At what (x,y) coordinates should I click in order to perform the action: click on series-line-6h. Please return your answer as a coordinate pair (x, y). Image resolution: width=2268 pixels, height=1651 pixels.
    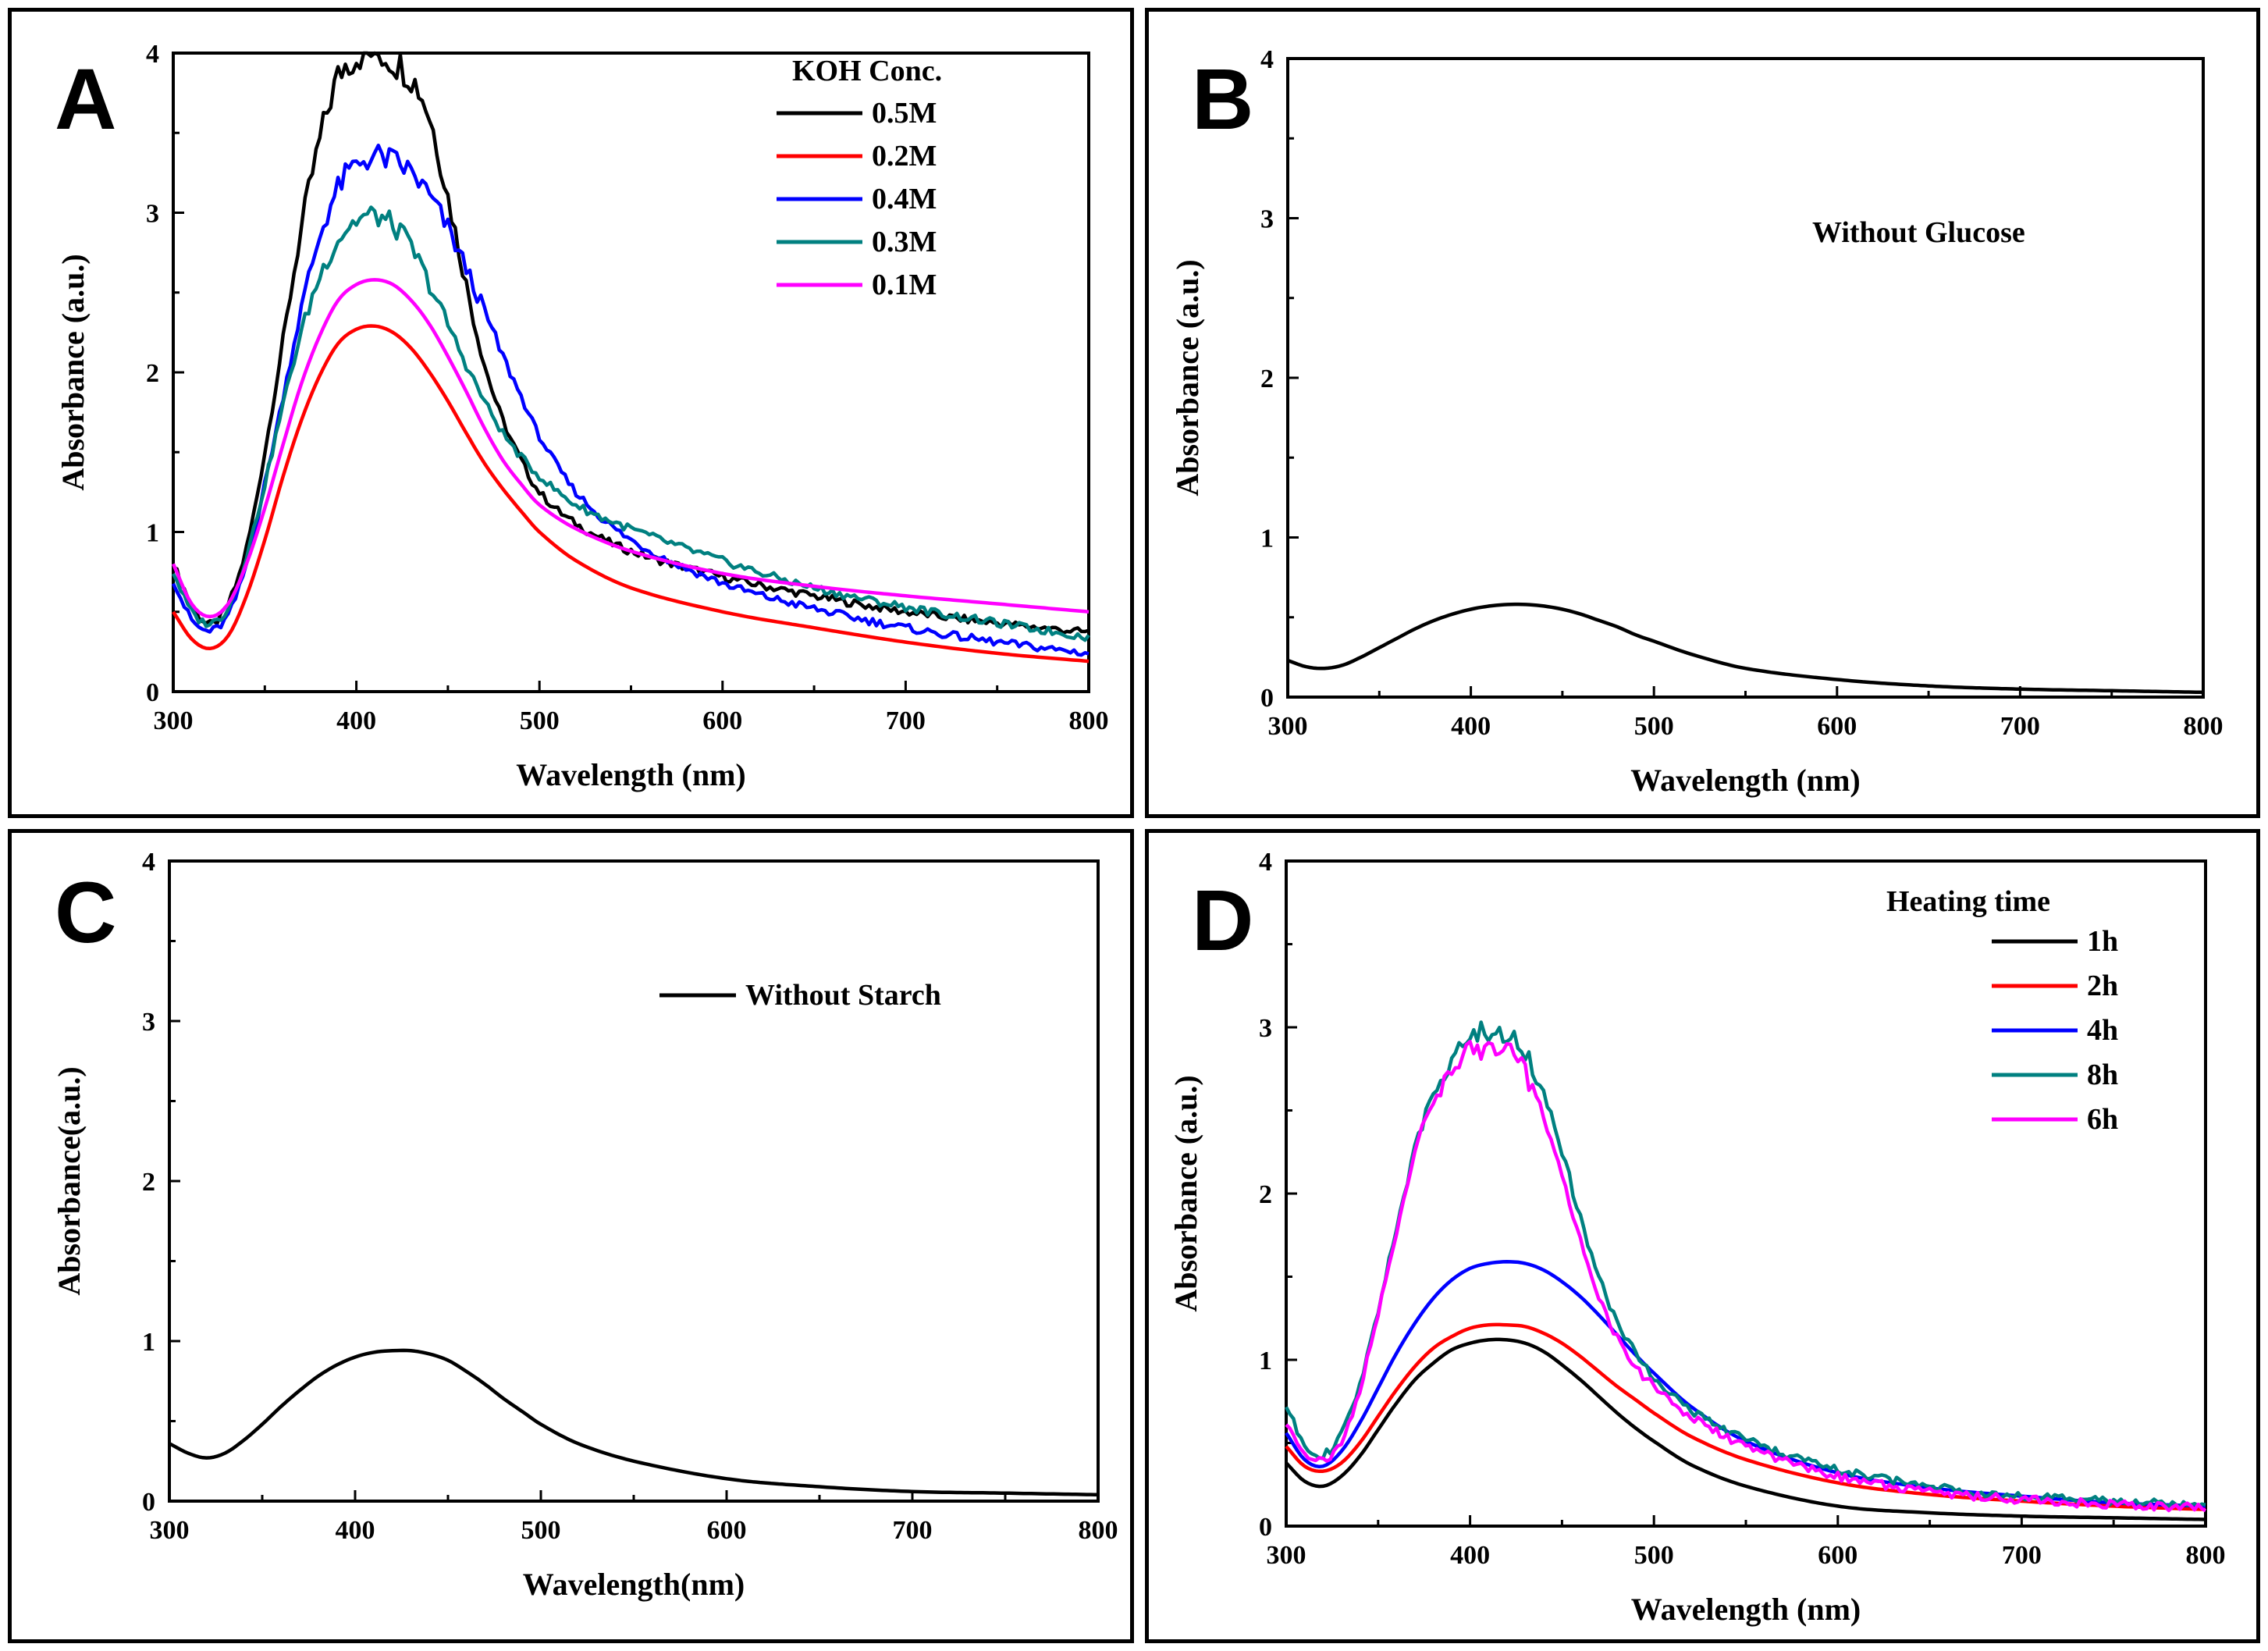
    Looking at the image, I should click on (1746, 1276).